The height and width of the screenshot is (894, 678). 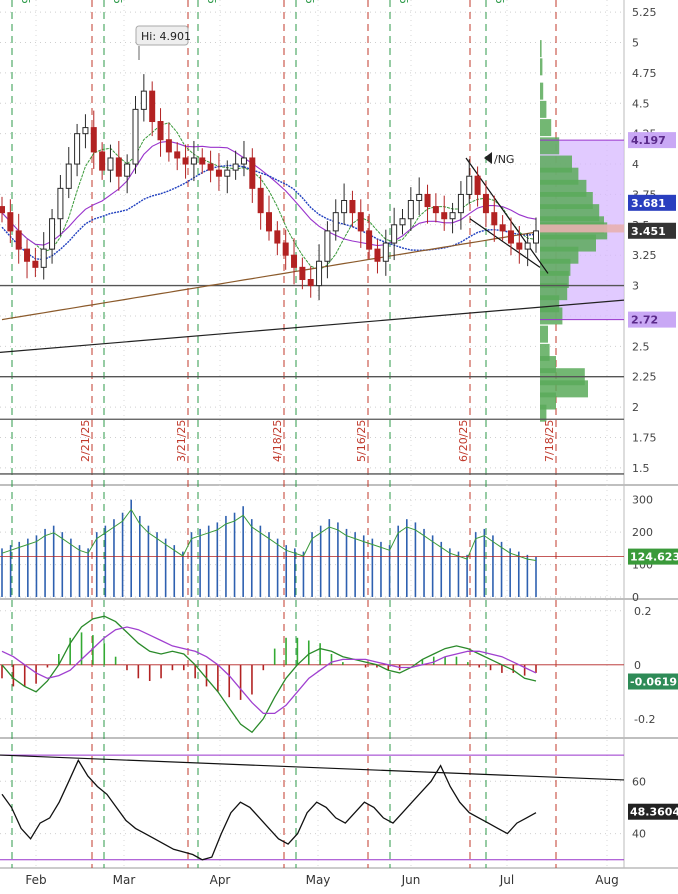 What do you see at coordinates (220, 880) in the screenshot?
I see `x-tick-label: Apr` at bounding box center [220, 880].